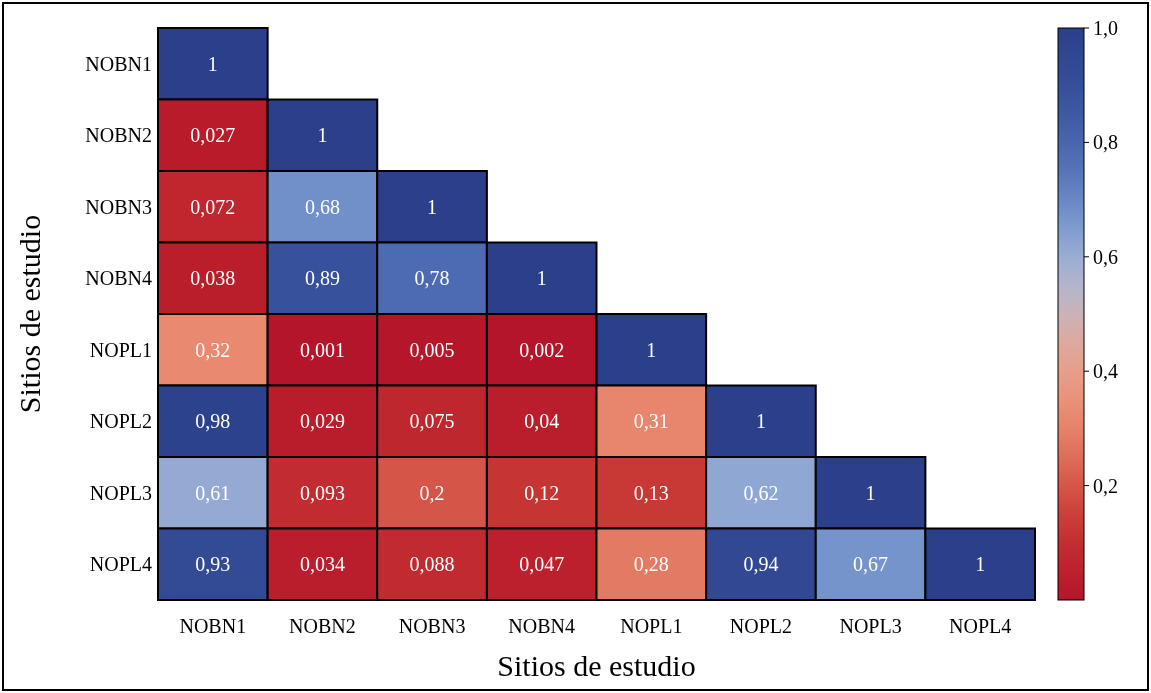 The image size is (1151, 693). What do you see at coordinates (213, 206) in the screenshot?
I see `data-label: 0,072` at bounding box center [213, 206].